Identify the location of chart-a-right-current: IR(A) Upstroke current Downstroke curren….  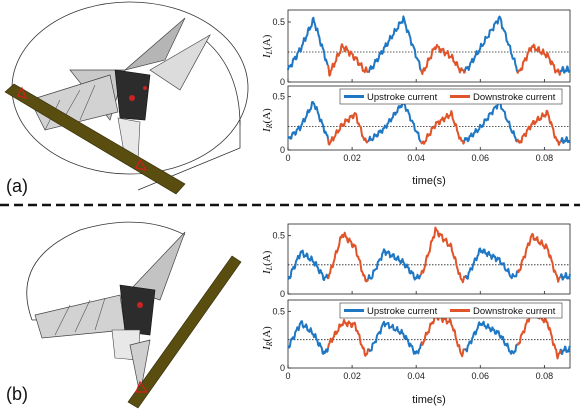
(416, 136).